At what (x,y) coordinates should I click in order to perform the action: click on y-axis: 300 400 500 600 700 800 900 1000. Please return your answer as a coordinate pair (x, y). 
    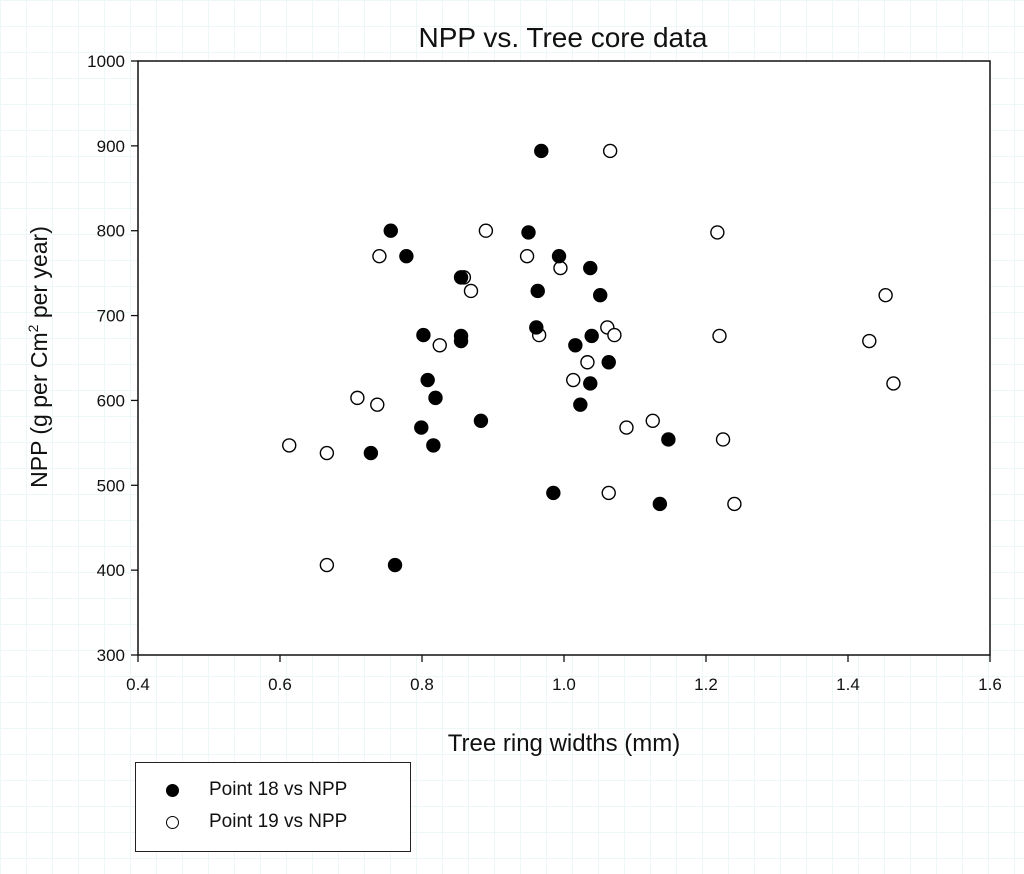
    Looking at the image, I should click on (112, 358).